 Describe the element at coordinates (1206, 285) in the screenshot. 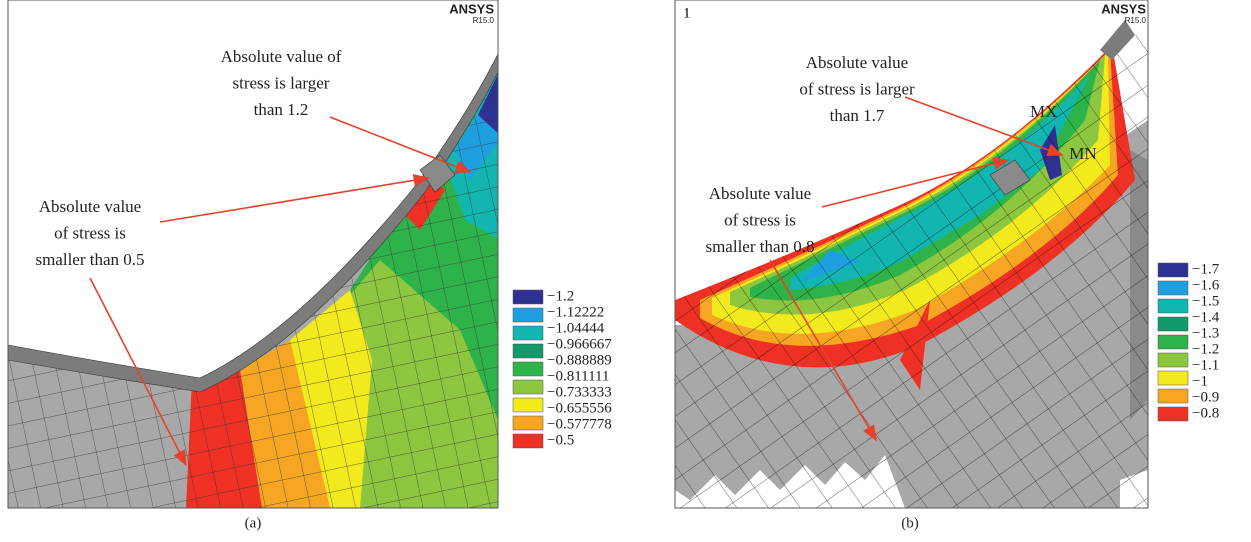

I see `legend-label: −1.6` at that location.